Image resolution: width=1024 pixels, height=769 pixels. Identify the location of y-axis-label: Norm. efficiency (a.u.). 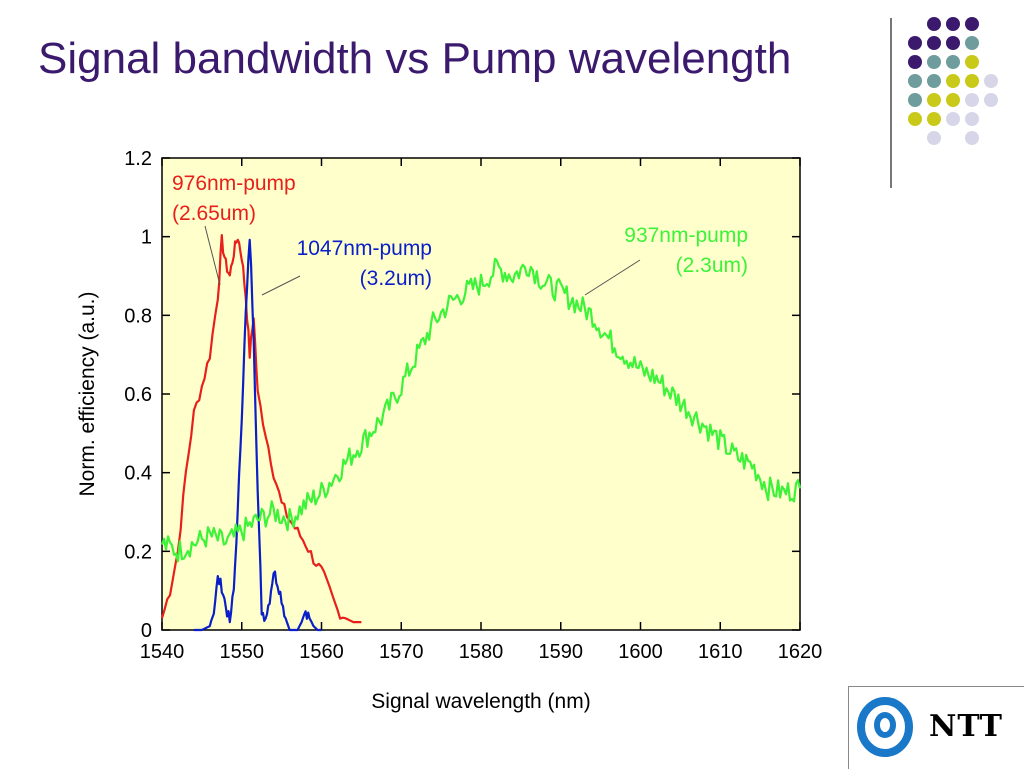
(87, 393).